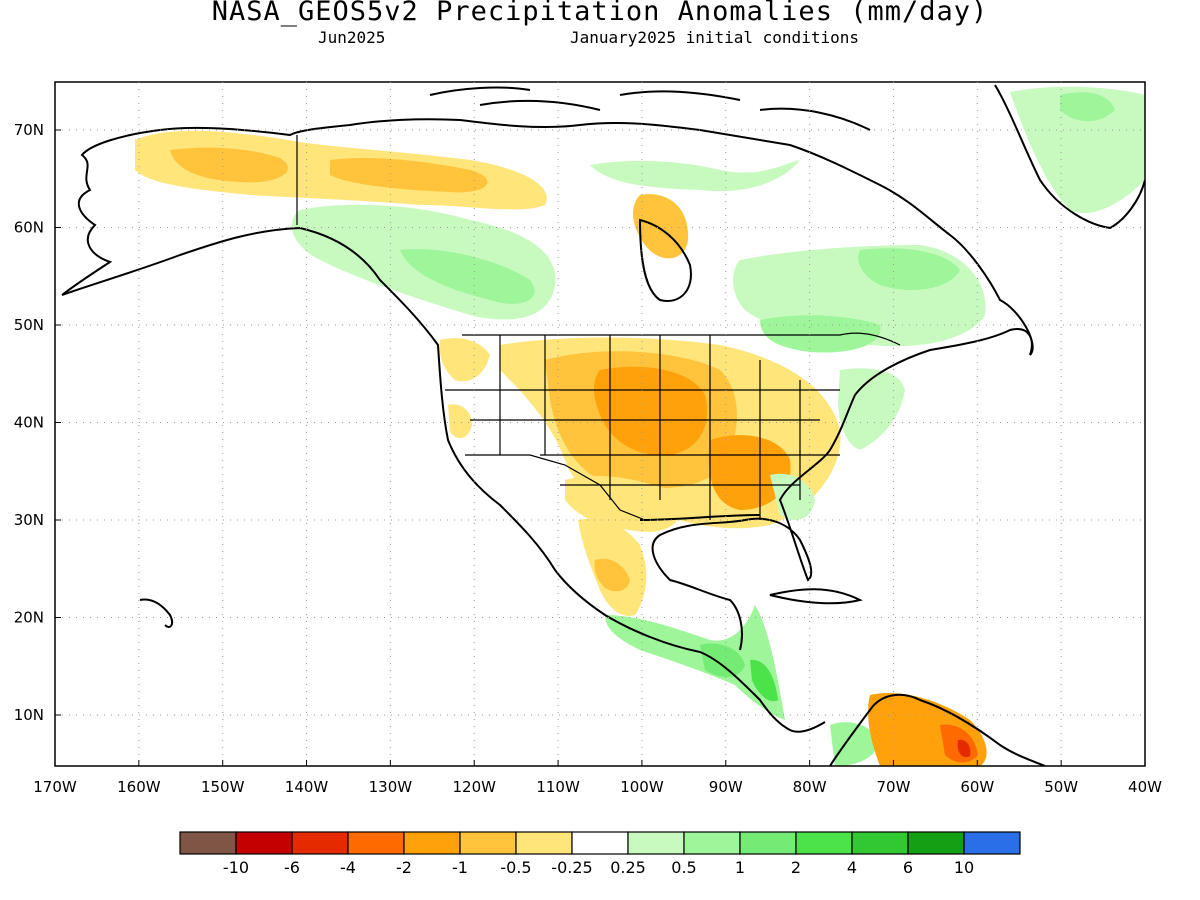 This screenshot has width=1200, height=900. Describe the element at coordinates (307, 787) in the screenshot. I see `lon-tick-label: 140W` at that location.